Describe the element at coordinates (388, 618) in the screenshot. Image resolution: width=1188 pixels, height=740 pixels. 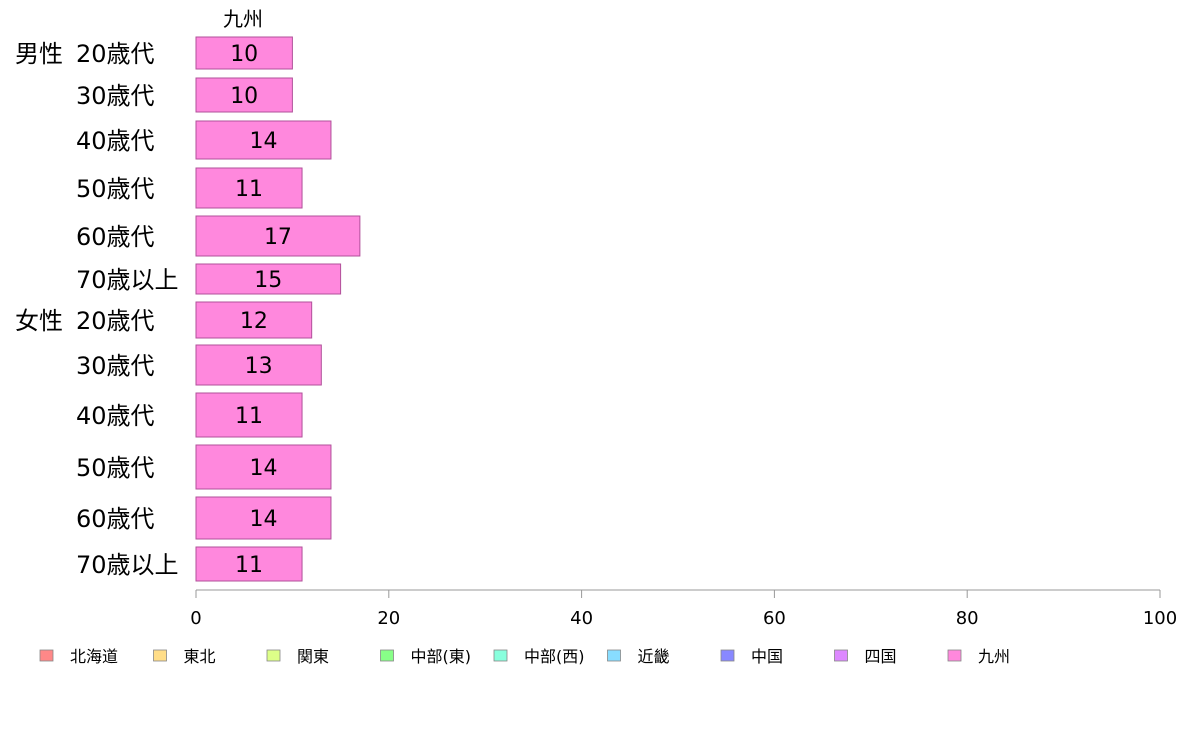
I see `x-tick-label: 20` at that location.